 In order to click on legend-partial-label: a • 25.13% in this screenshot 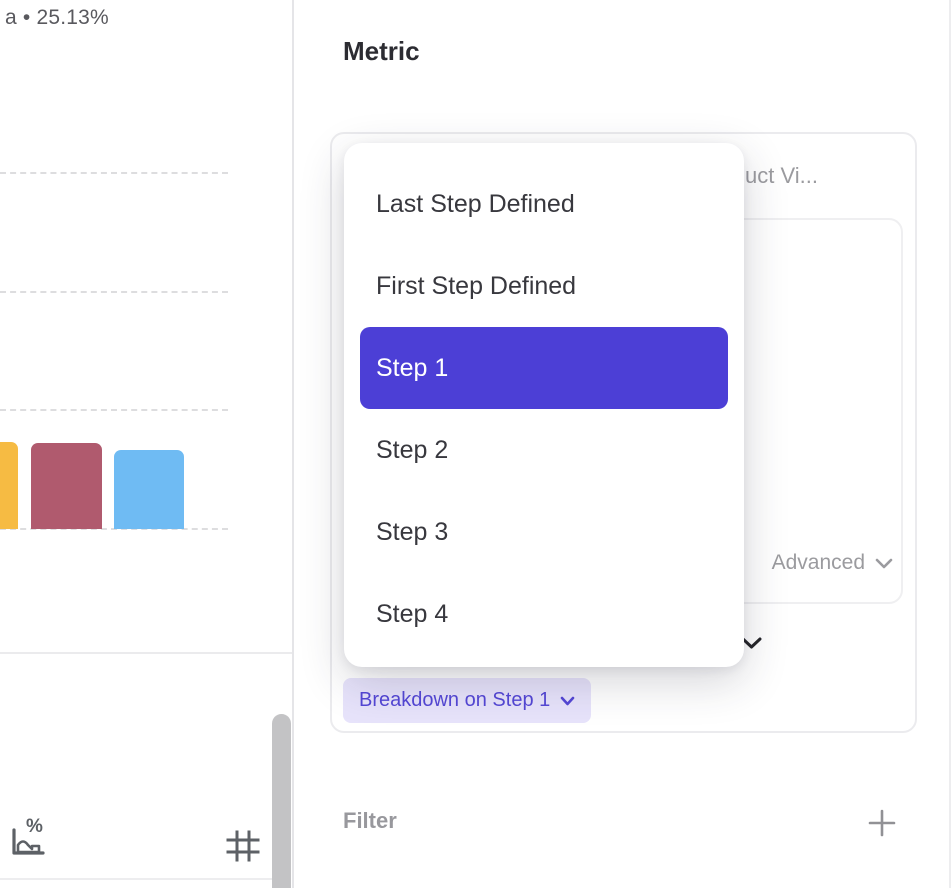, I will do `click(57, 17)`.